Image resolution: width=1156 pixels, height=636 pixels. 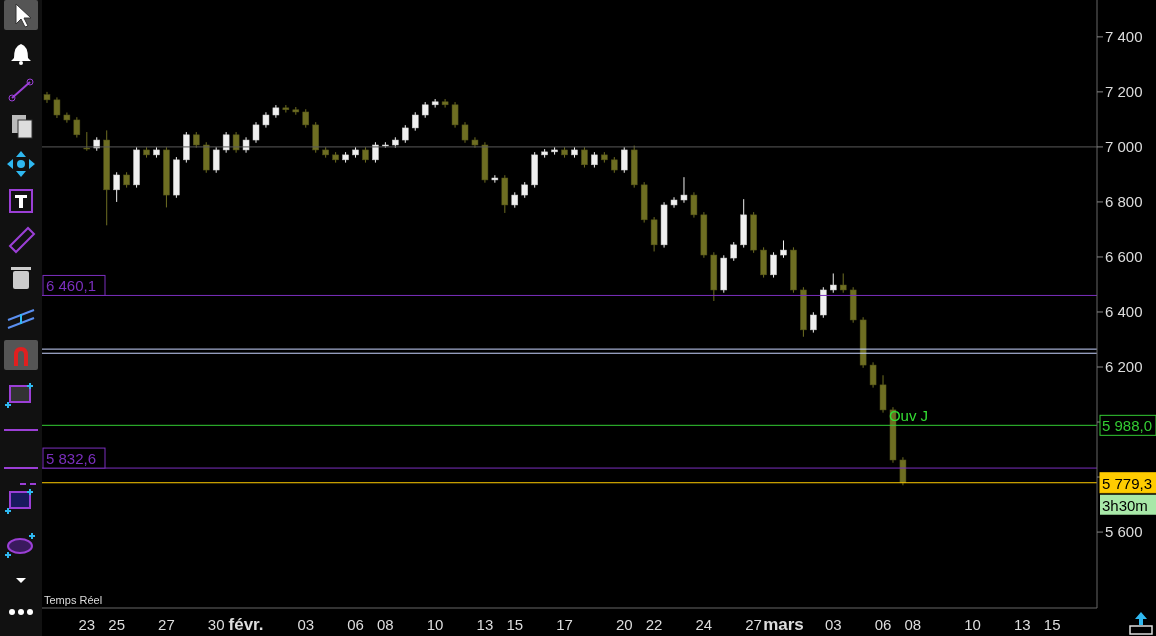 I want to click on x-tick-label: 24, so click(x=704, y=624).